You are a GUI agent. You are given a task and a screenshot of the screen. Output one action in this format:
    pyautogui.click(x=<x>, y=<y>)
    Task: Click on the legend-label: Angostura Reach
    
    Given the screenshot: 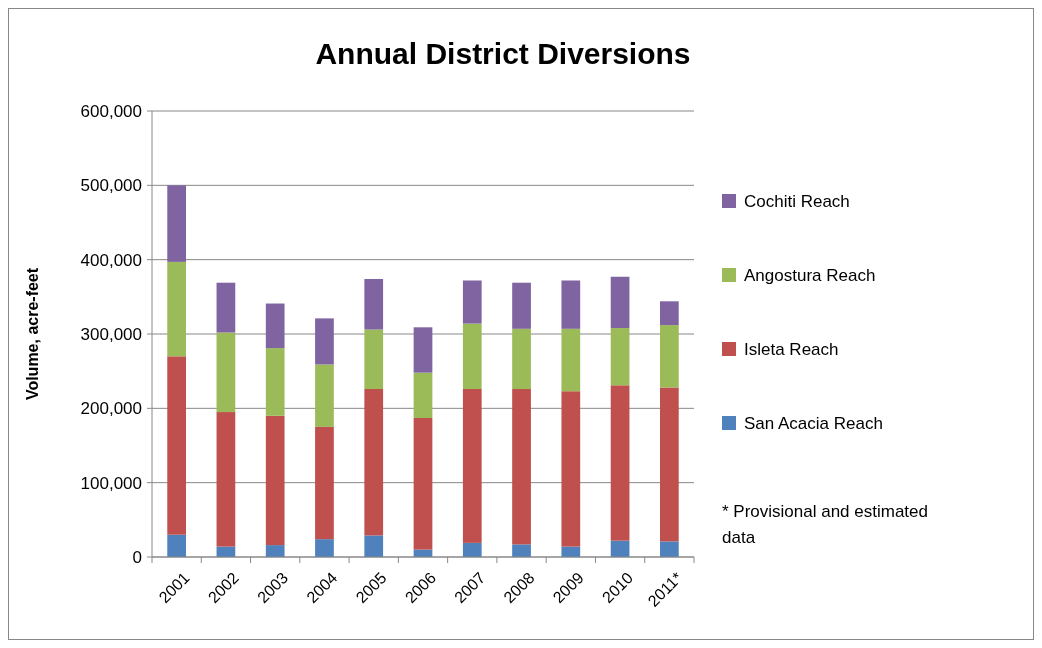 What is the action you would take?
    pyautogui.click(x=810, y=275)
    